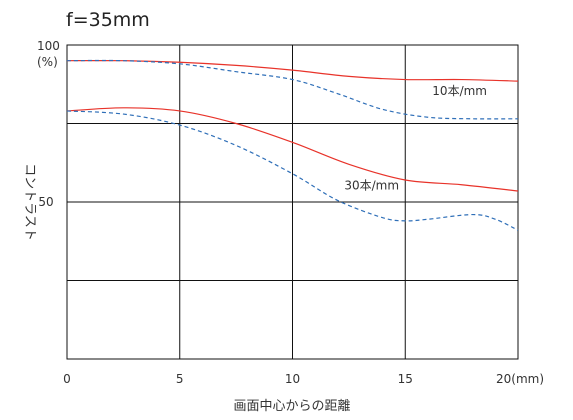 This screenshot has height=420, width=573. What do you see at coordinates (67, 379) in the screenshot?
I see `x-tick-label: 0` at bounding box center [67, 379].